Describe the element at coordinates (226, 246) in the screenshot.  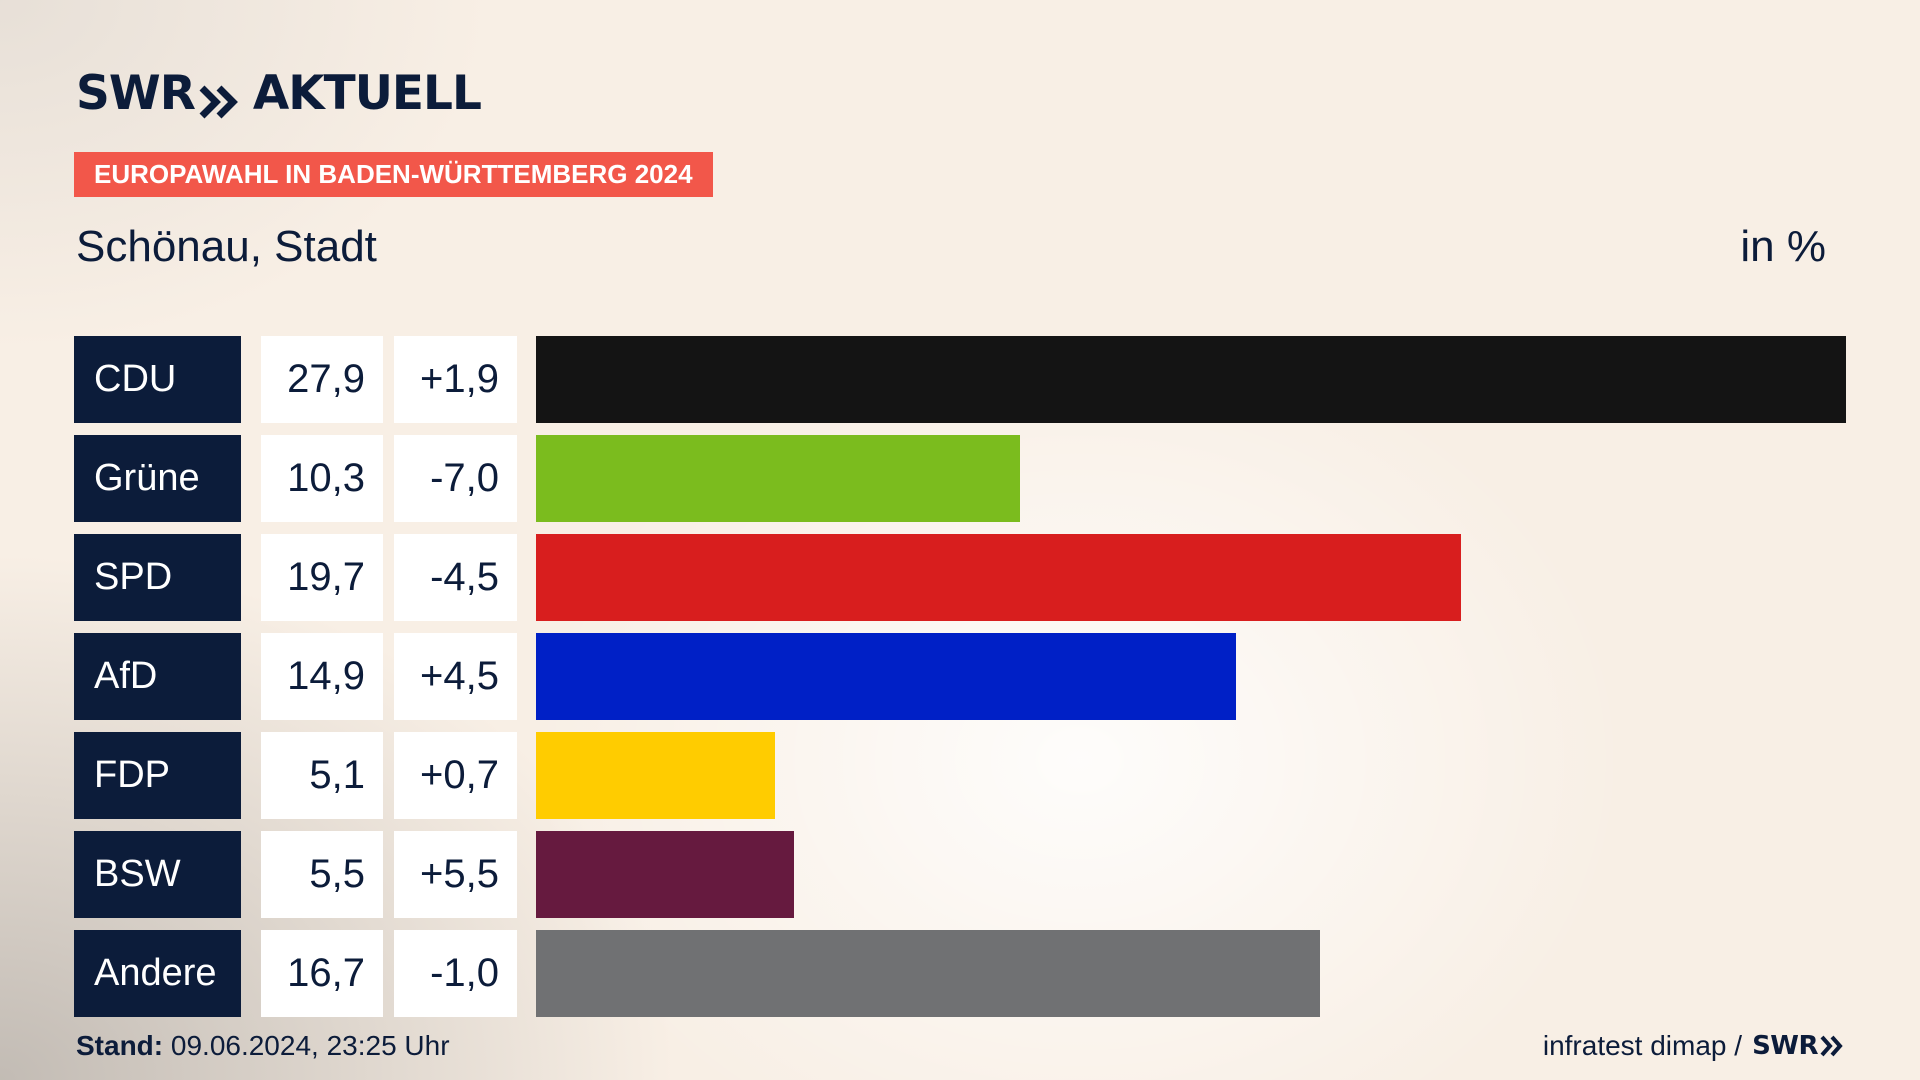
I see `region-title: Schönau, Stadt` at that location.